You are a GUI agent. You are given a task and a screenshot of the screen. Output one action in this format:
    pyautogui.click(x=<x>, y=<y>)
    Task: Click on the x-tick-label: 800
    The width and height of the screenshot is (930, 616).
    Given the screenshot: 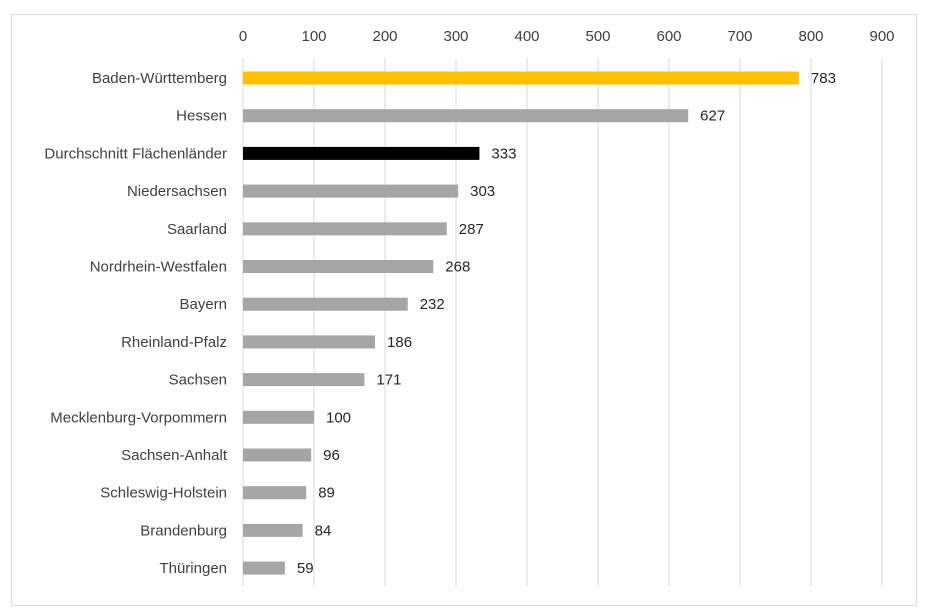 What is the action you would take?
    pyautogui.click(x=810, y=36)
    